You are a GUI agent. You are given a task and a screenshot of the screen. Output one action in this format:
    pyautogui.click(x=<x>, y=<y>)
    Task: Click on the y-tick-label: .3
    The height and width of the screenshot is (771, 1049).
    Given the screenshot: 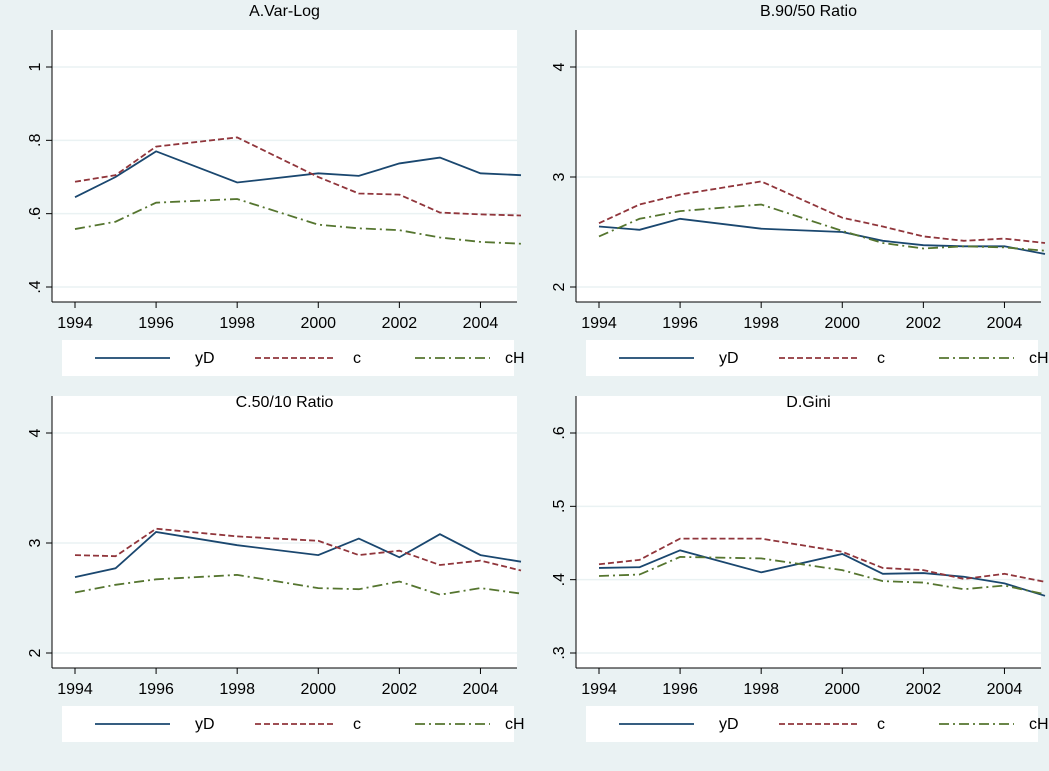 What is the action you would take?
    pyautogui.click(x=559, y=652)
    